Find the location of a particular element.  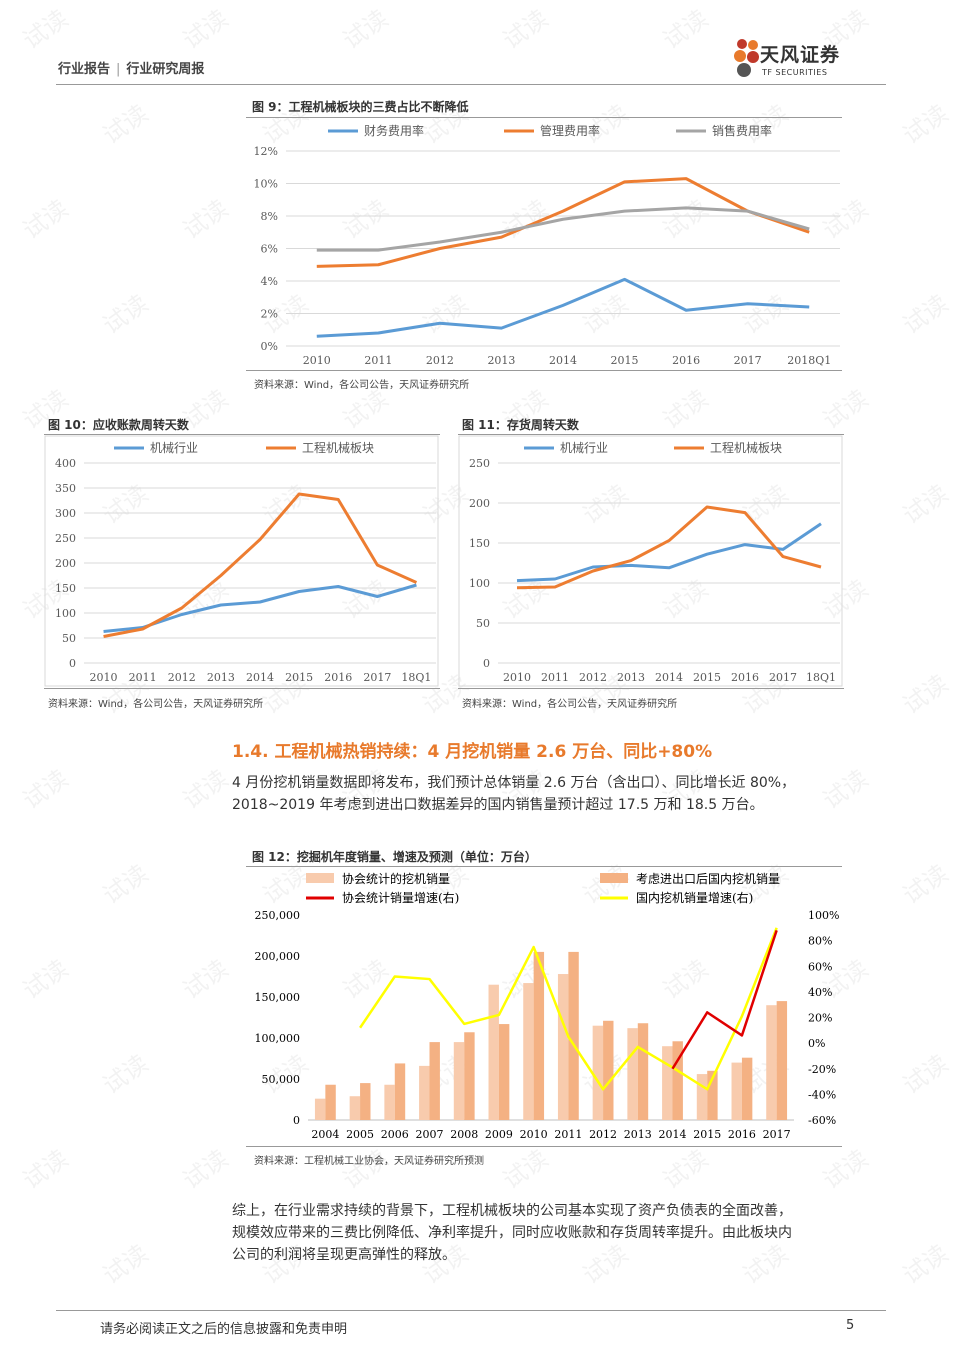

legend-label: 国内挖机销量增速(右) is located at coordinates (694, 897).